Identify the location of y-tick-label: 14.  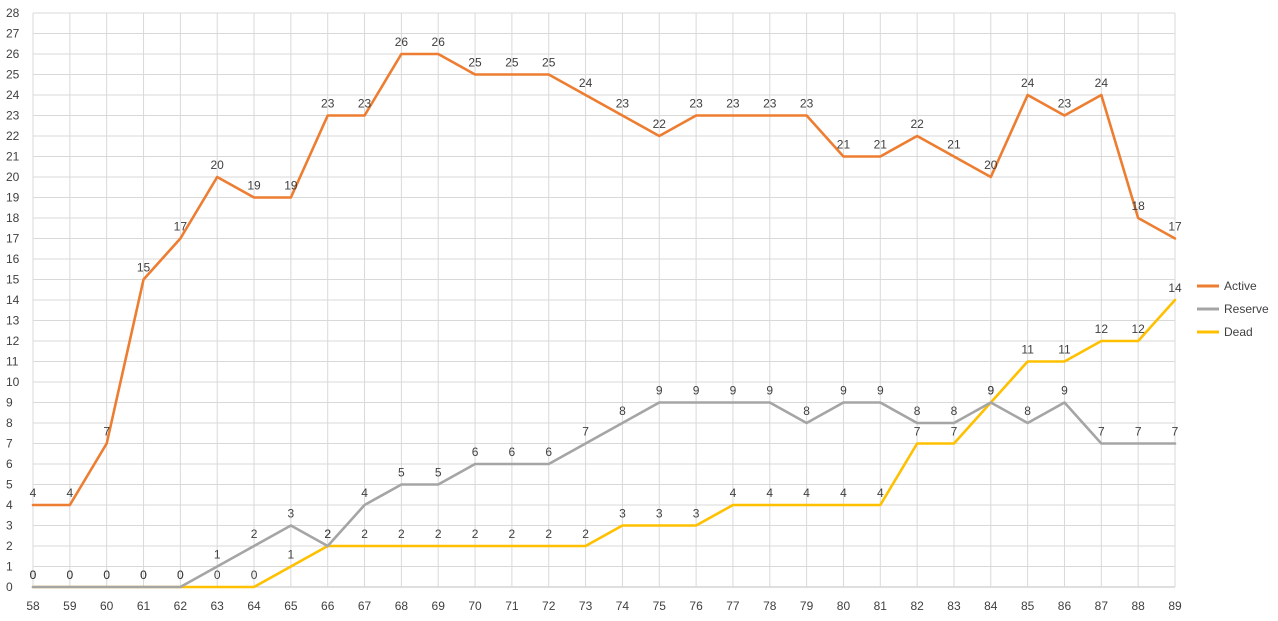
(13, 300).